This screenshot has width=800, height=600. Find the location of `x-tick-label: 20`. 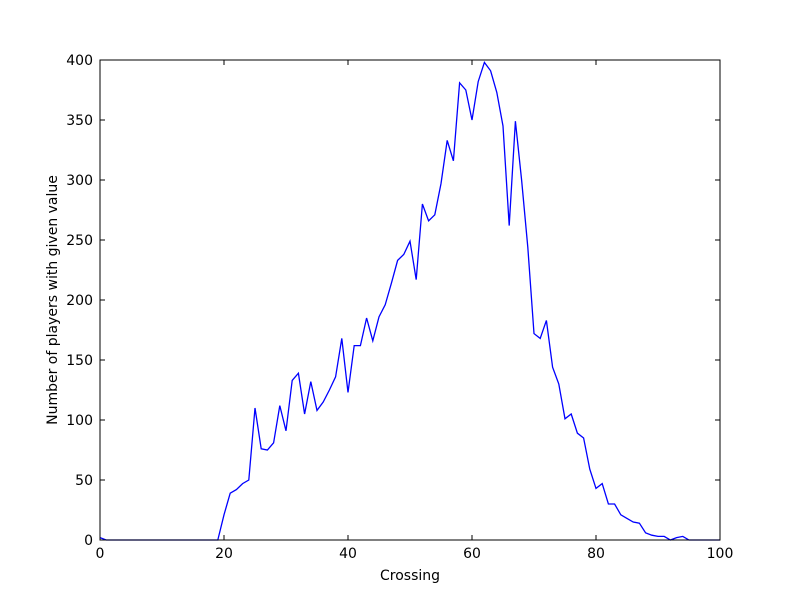

x-tick-label: 20 is located at coordinates (224, 554).